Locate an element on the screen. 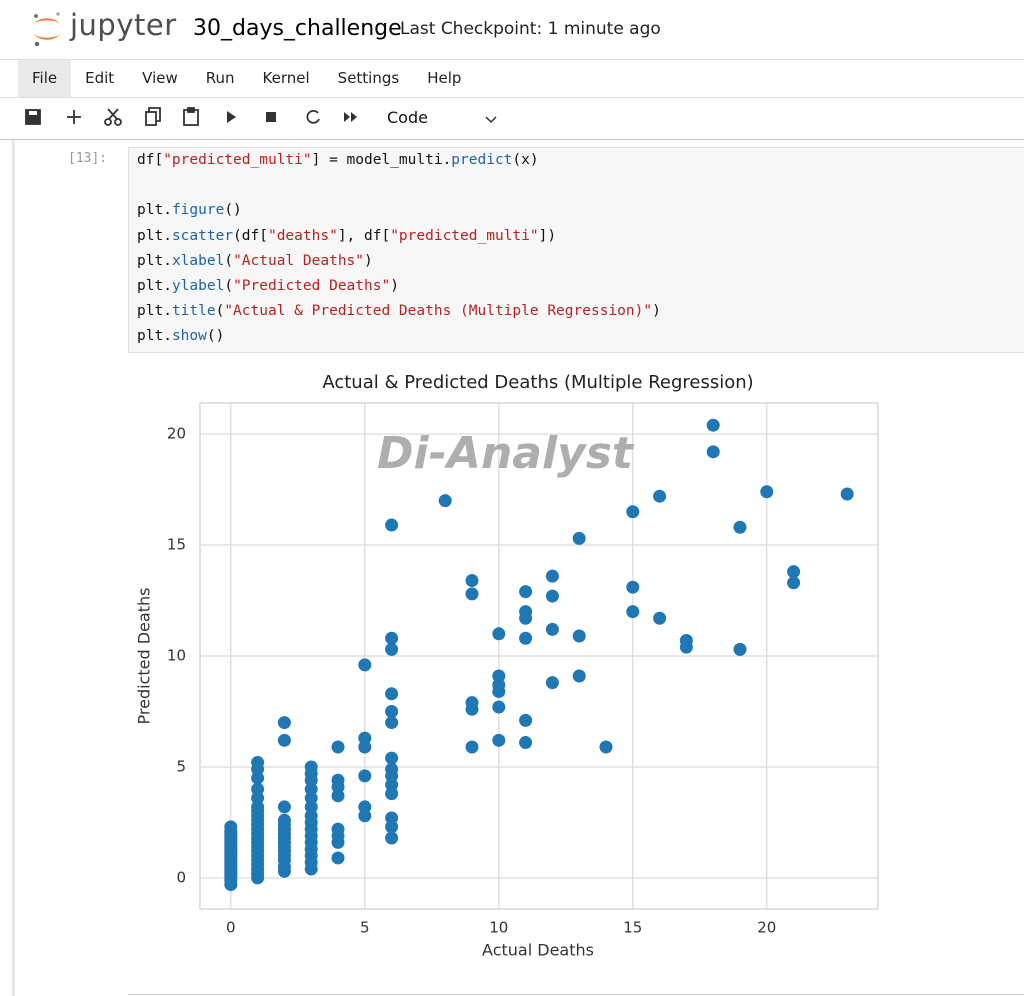 The image size is (1024, 996). y-axis-label: Predicted Deaths is located at coordinates (144, 656).